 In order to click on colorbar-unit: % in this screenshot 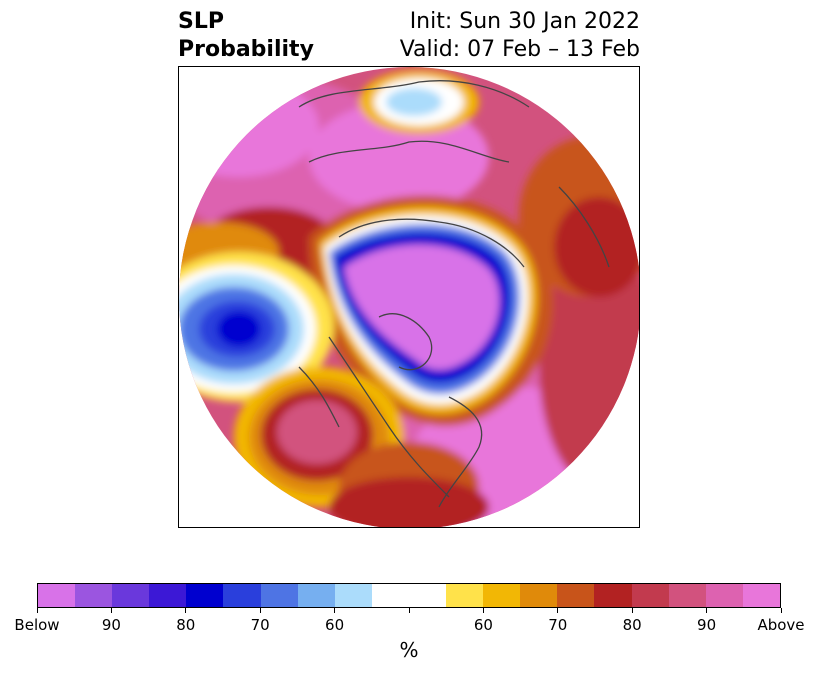, I will do `click(409, 650)`.